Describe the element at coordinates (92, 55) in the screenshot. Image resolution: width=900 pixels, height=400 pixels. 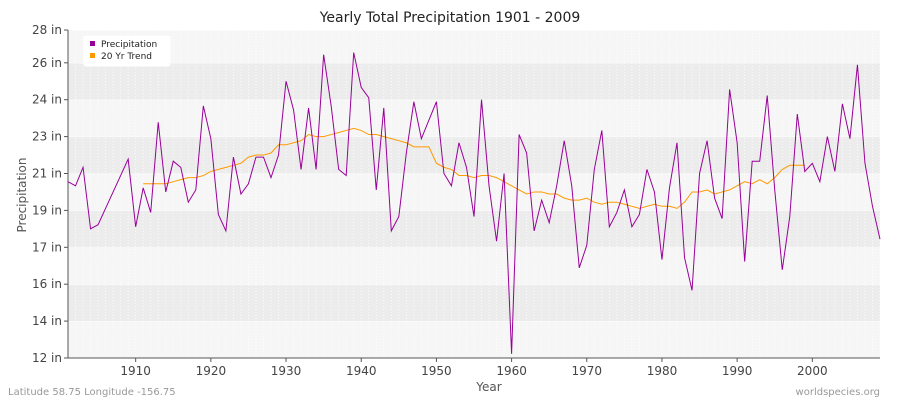
I see `legend-swatch-20yr-trend` at that location.